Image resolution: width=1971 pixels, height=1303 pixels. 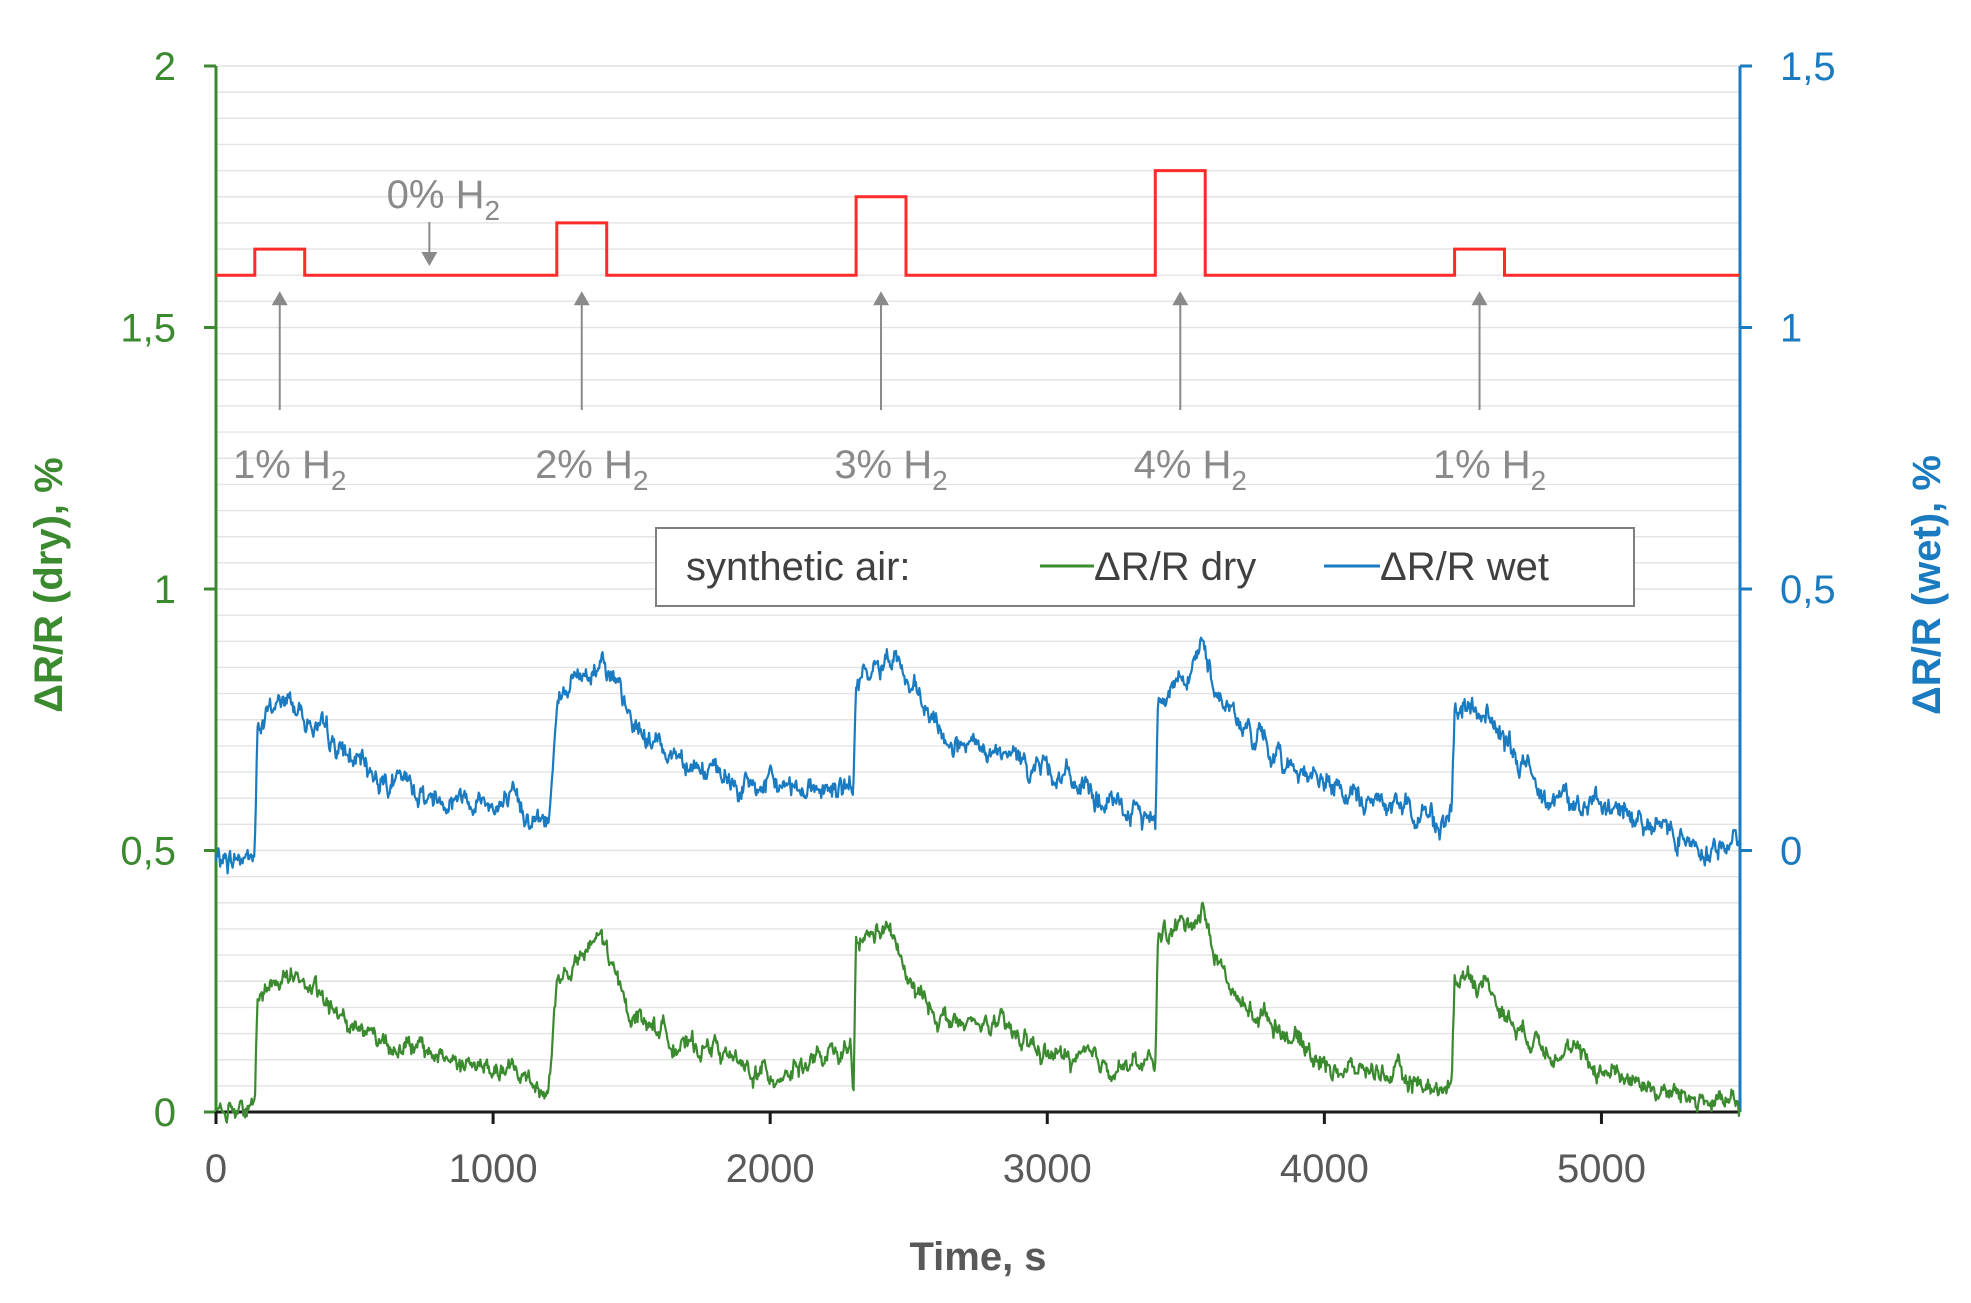 What do you see at coordinates (1601, 1169) in the screenshot?
I see `x-tick-label: 5000` at bounding box center [1601, 1169].